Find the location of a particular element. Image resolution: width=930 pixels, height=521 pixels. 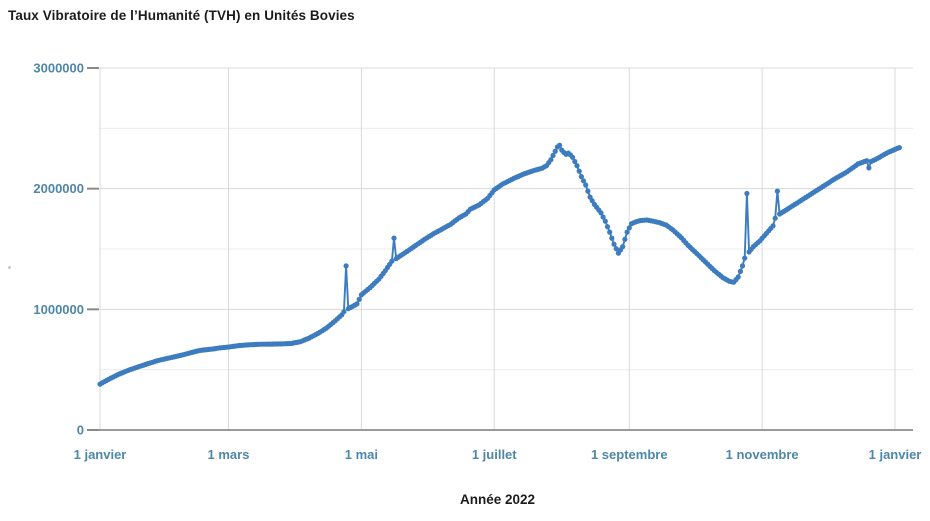

y-tick-label: 3000000 is located at coordinates (58, 68).